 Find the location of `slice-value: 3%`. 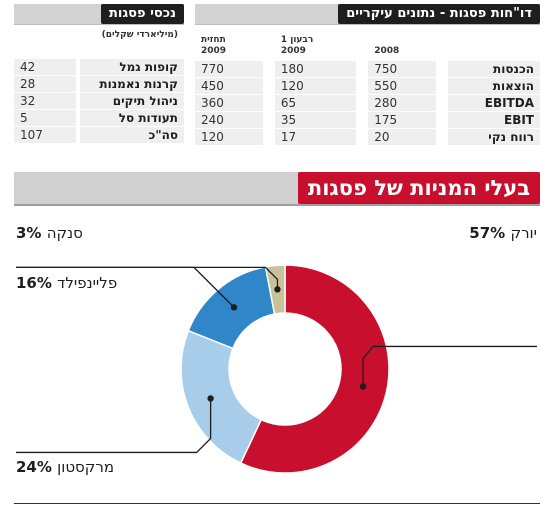

slice-value: 3% is located at coordinates (31, 233).